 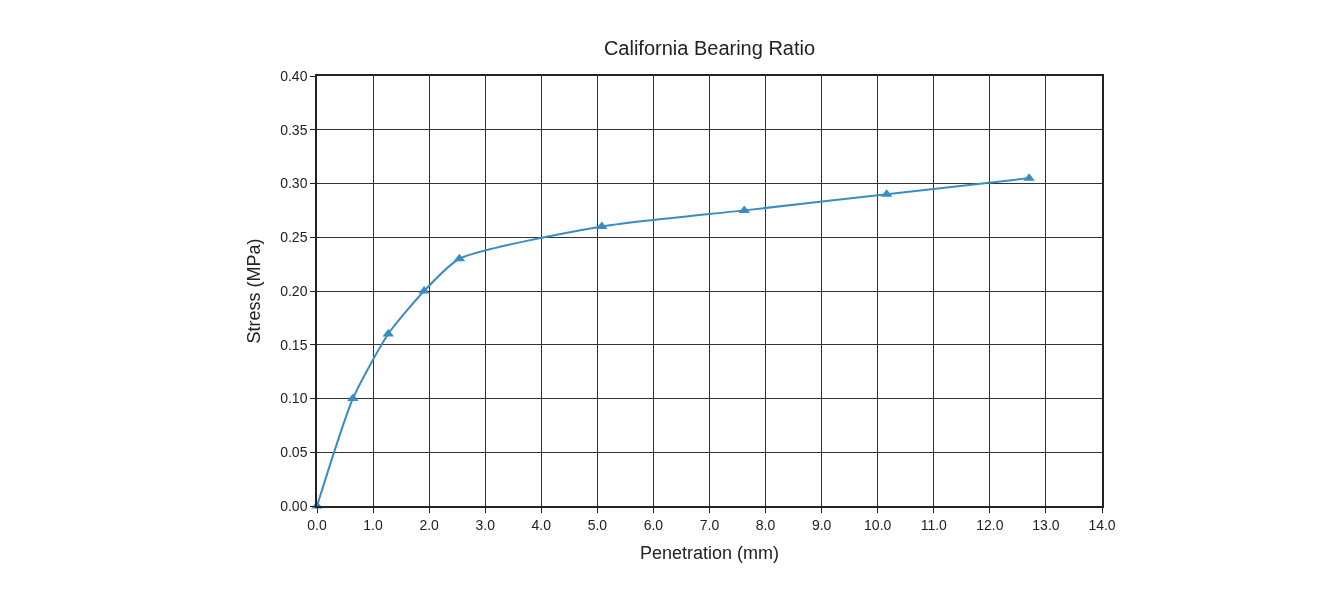 What do you see at coordinates (429, 524) in the screenshot?
I see `x-tick-label: 2.0` at bounding box center [429, 524].